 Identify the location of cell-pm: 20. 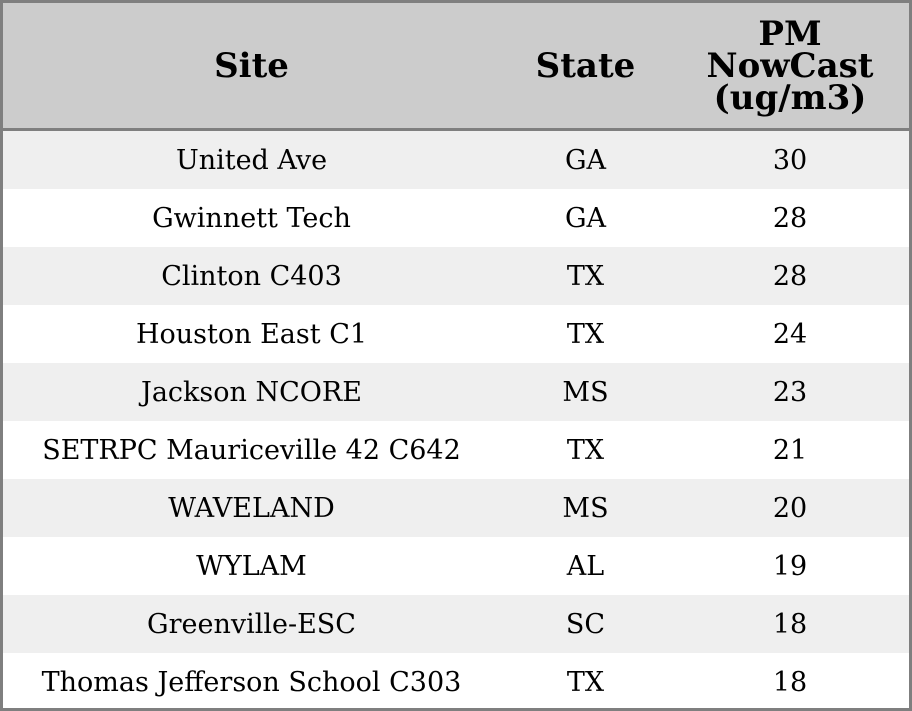
(790, 508).